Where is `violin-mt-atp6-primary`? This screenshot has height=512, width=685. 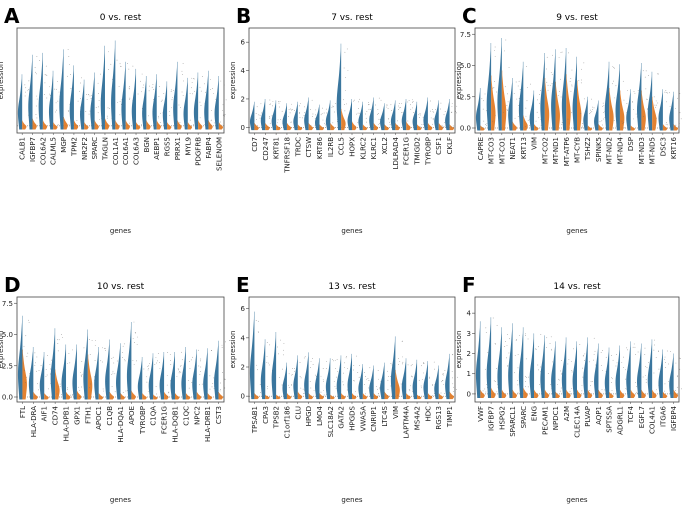 violin-mt-atp6-primary is located at coordinates (564, 89).